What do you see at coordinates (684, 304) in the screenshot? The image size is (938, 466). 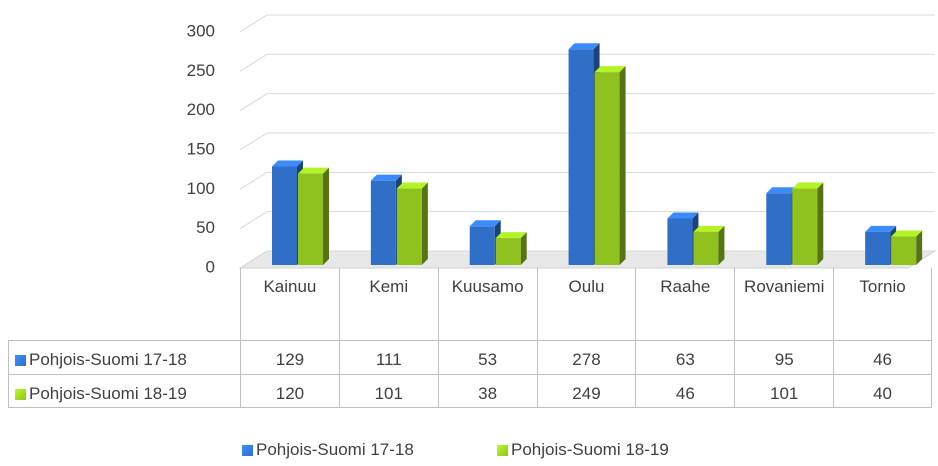 I see `table-header: Raahe` at bounding box center [684, 304].